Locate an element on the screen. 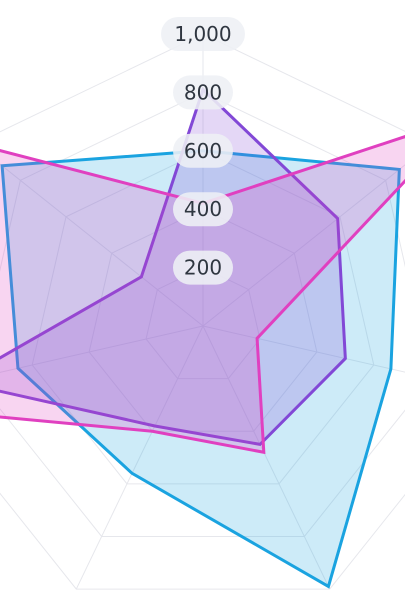  tick-label: 800 is located at coordinates (203, 92).